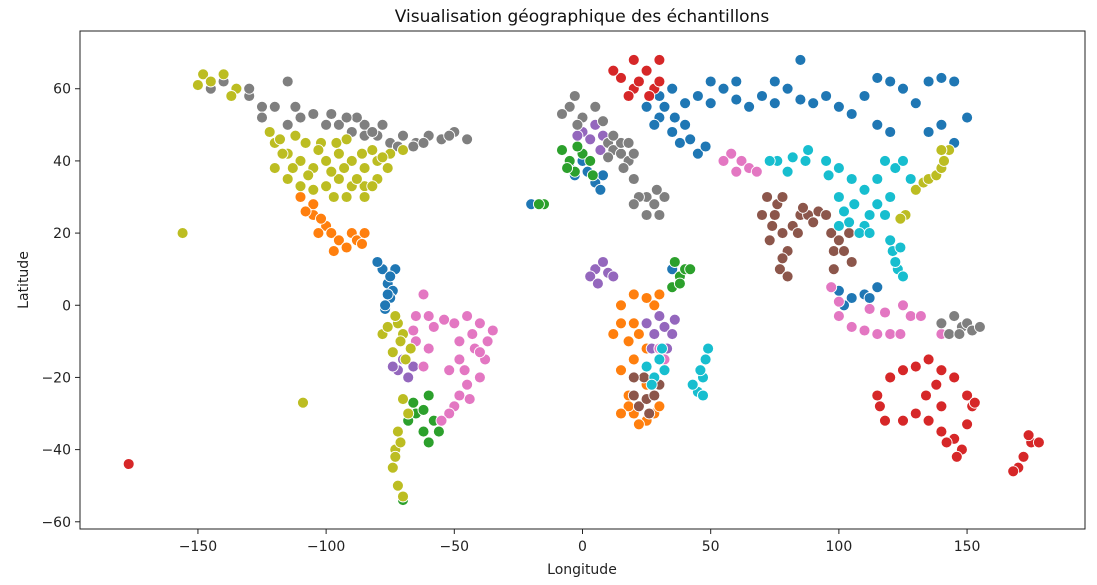 The height and width of the screenshot is (585, 1097). What do you see at coordinates (198, 547) in the screenshot?
I see `x-tick-label: −150` at bounding box center [198, 547].